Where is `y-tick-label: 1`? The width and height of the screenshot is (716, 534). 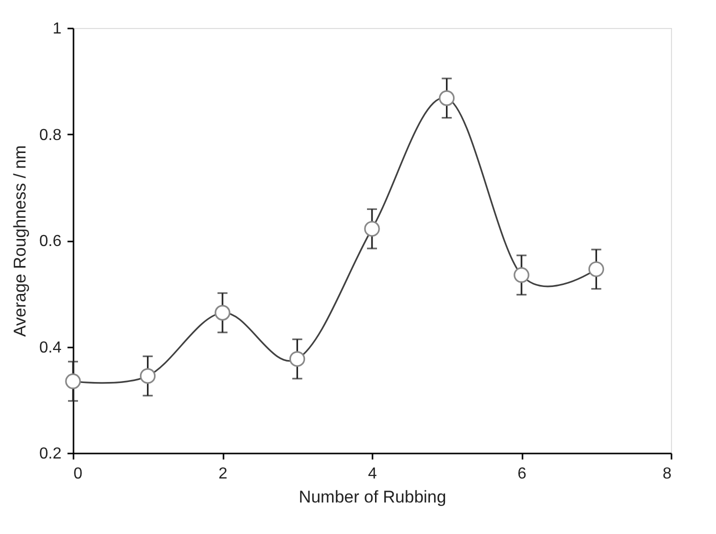
y-tick-label: 1 is located at coordinates (57, 29).